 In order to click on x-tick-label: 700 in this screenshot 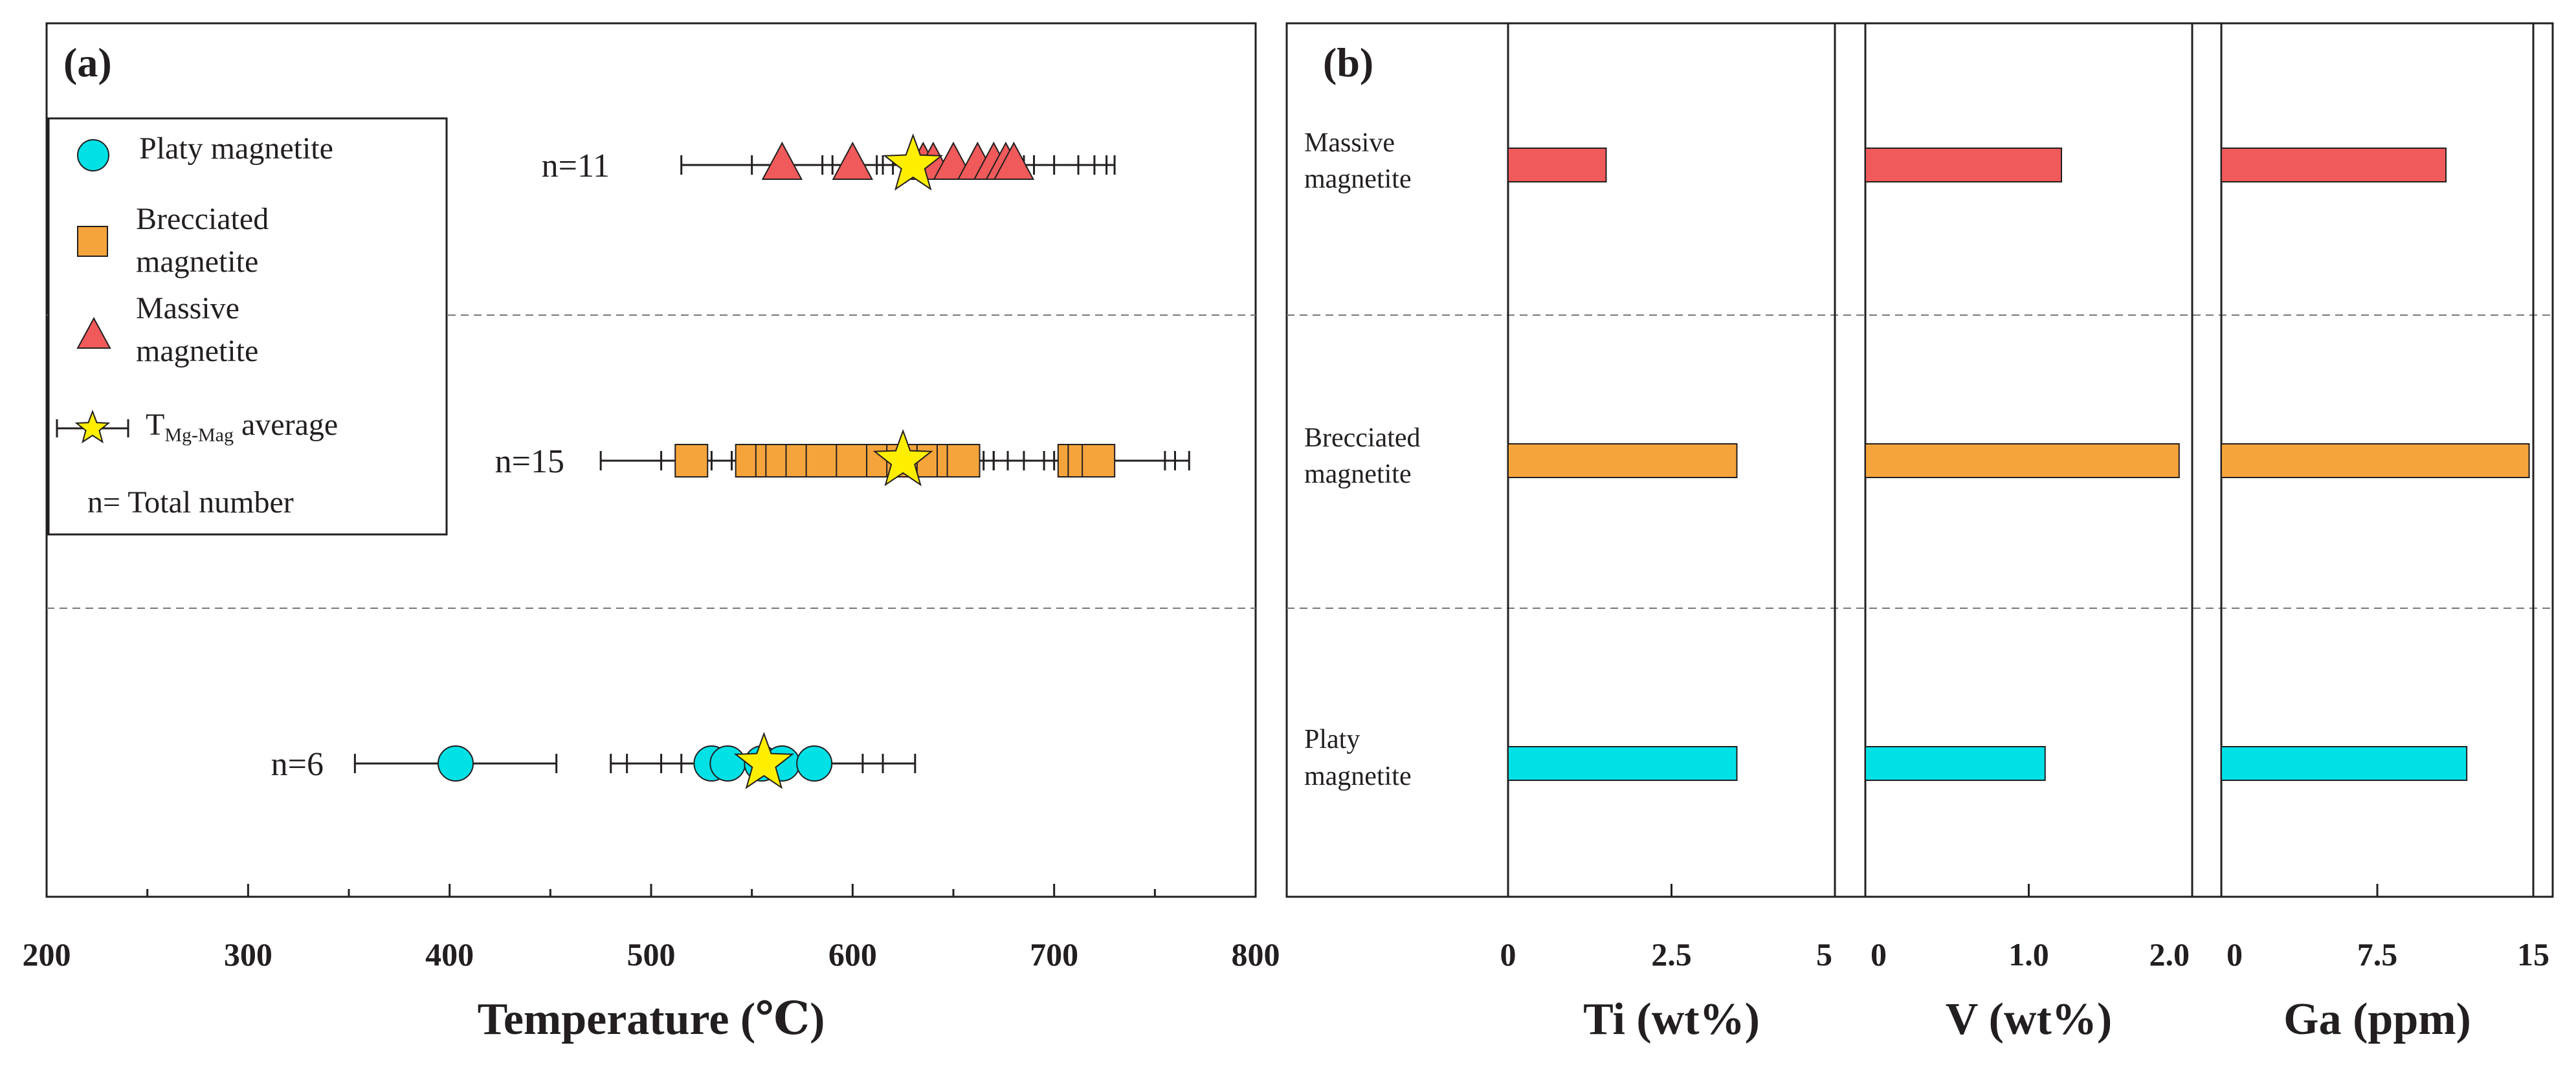, I will do `click(1054, 954)`.